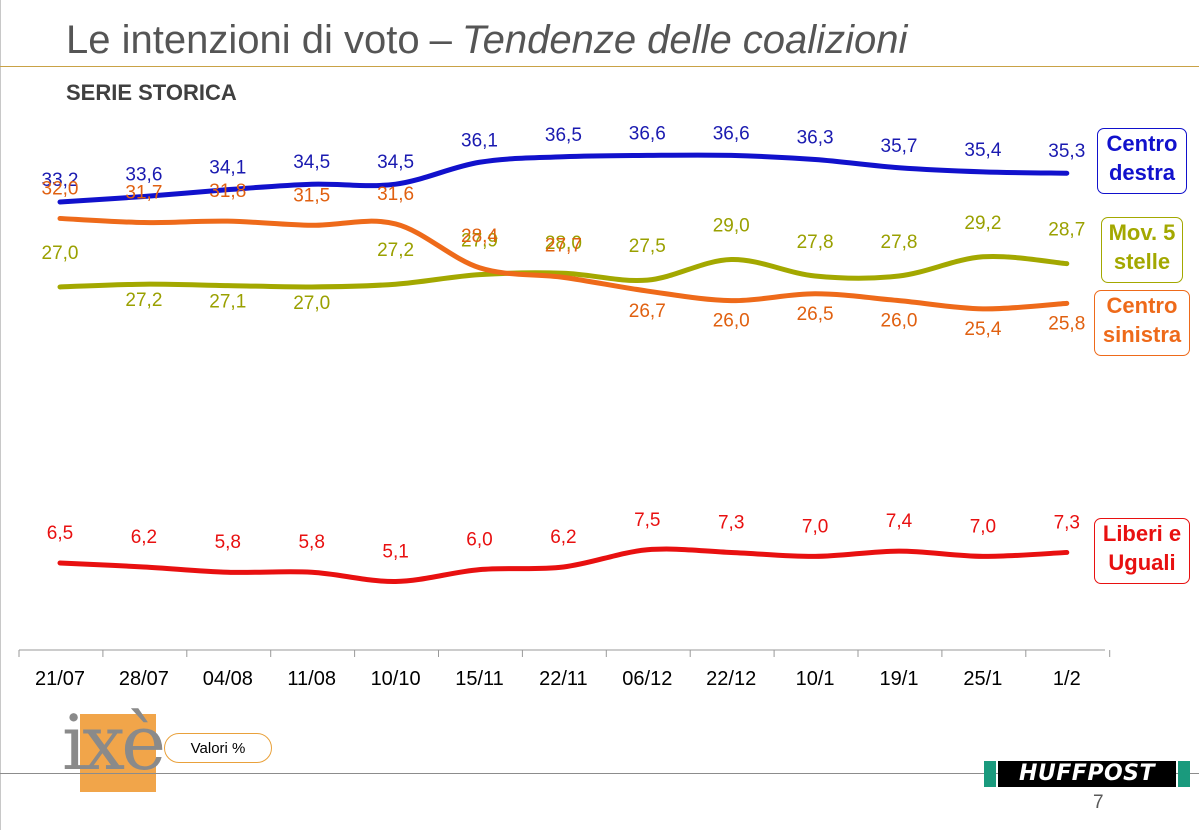 This screenshot has height=830, width=1199. I want to click on x-tick-label: 25/1, so click(982, 679).